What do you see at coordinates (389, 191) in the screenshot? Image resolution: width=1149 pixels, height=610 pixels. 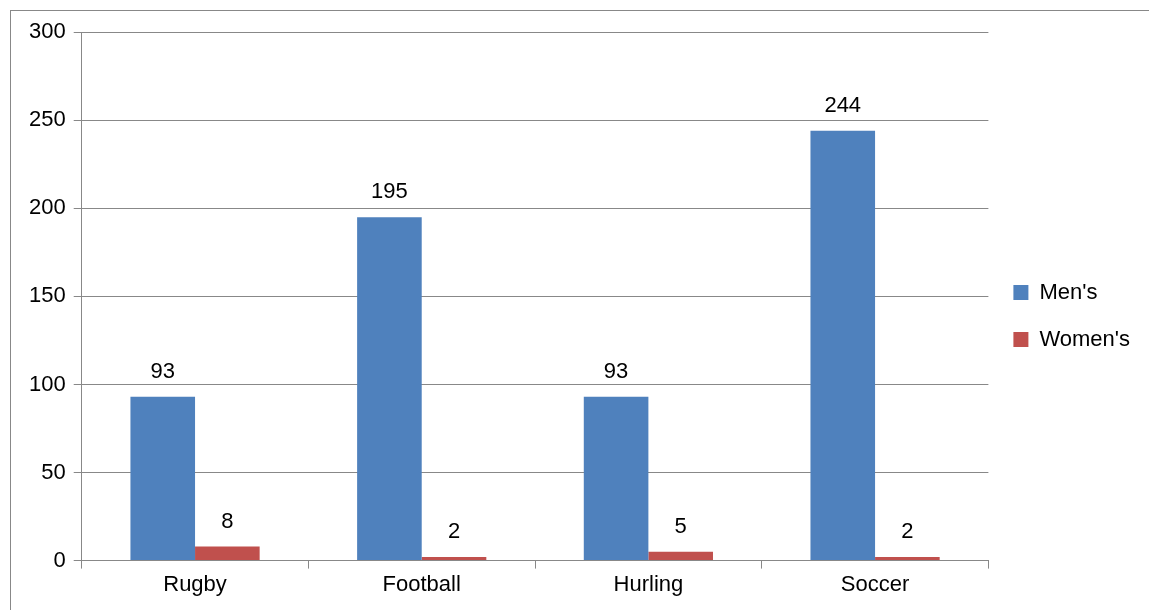 I see `data-label: 195` at bounding box center [389, 191].